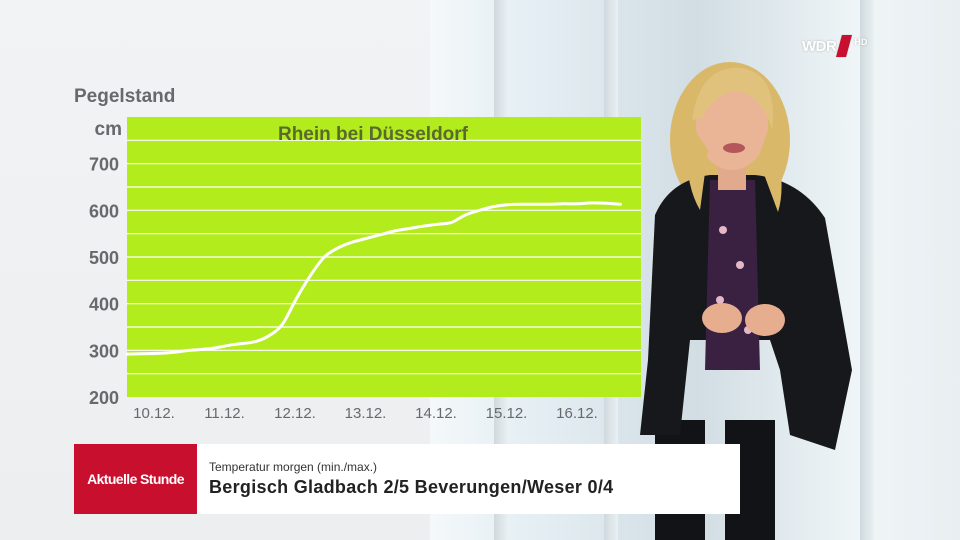 This screenshot has width=960, height=540. What do you see at coordinates (373, 134) in the screenshot?
I see `chart-title: Rhein bei Düsseldorf` at bounding box center [373, 134].